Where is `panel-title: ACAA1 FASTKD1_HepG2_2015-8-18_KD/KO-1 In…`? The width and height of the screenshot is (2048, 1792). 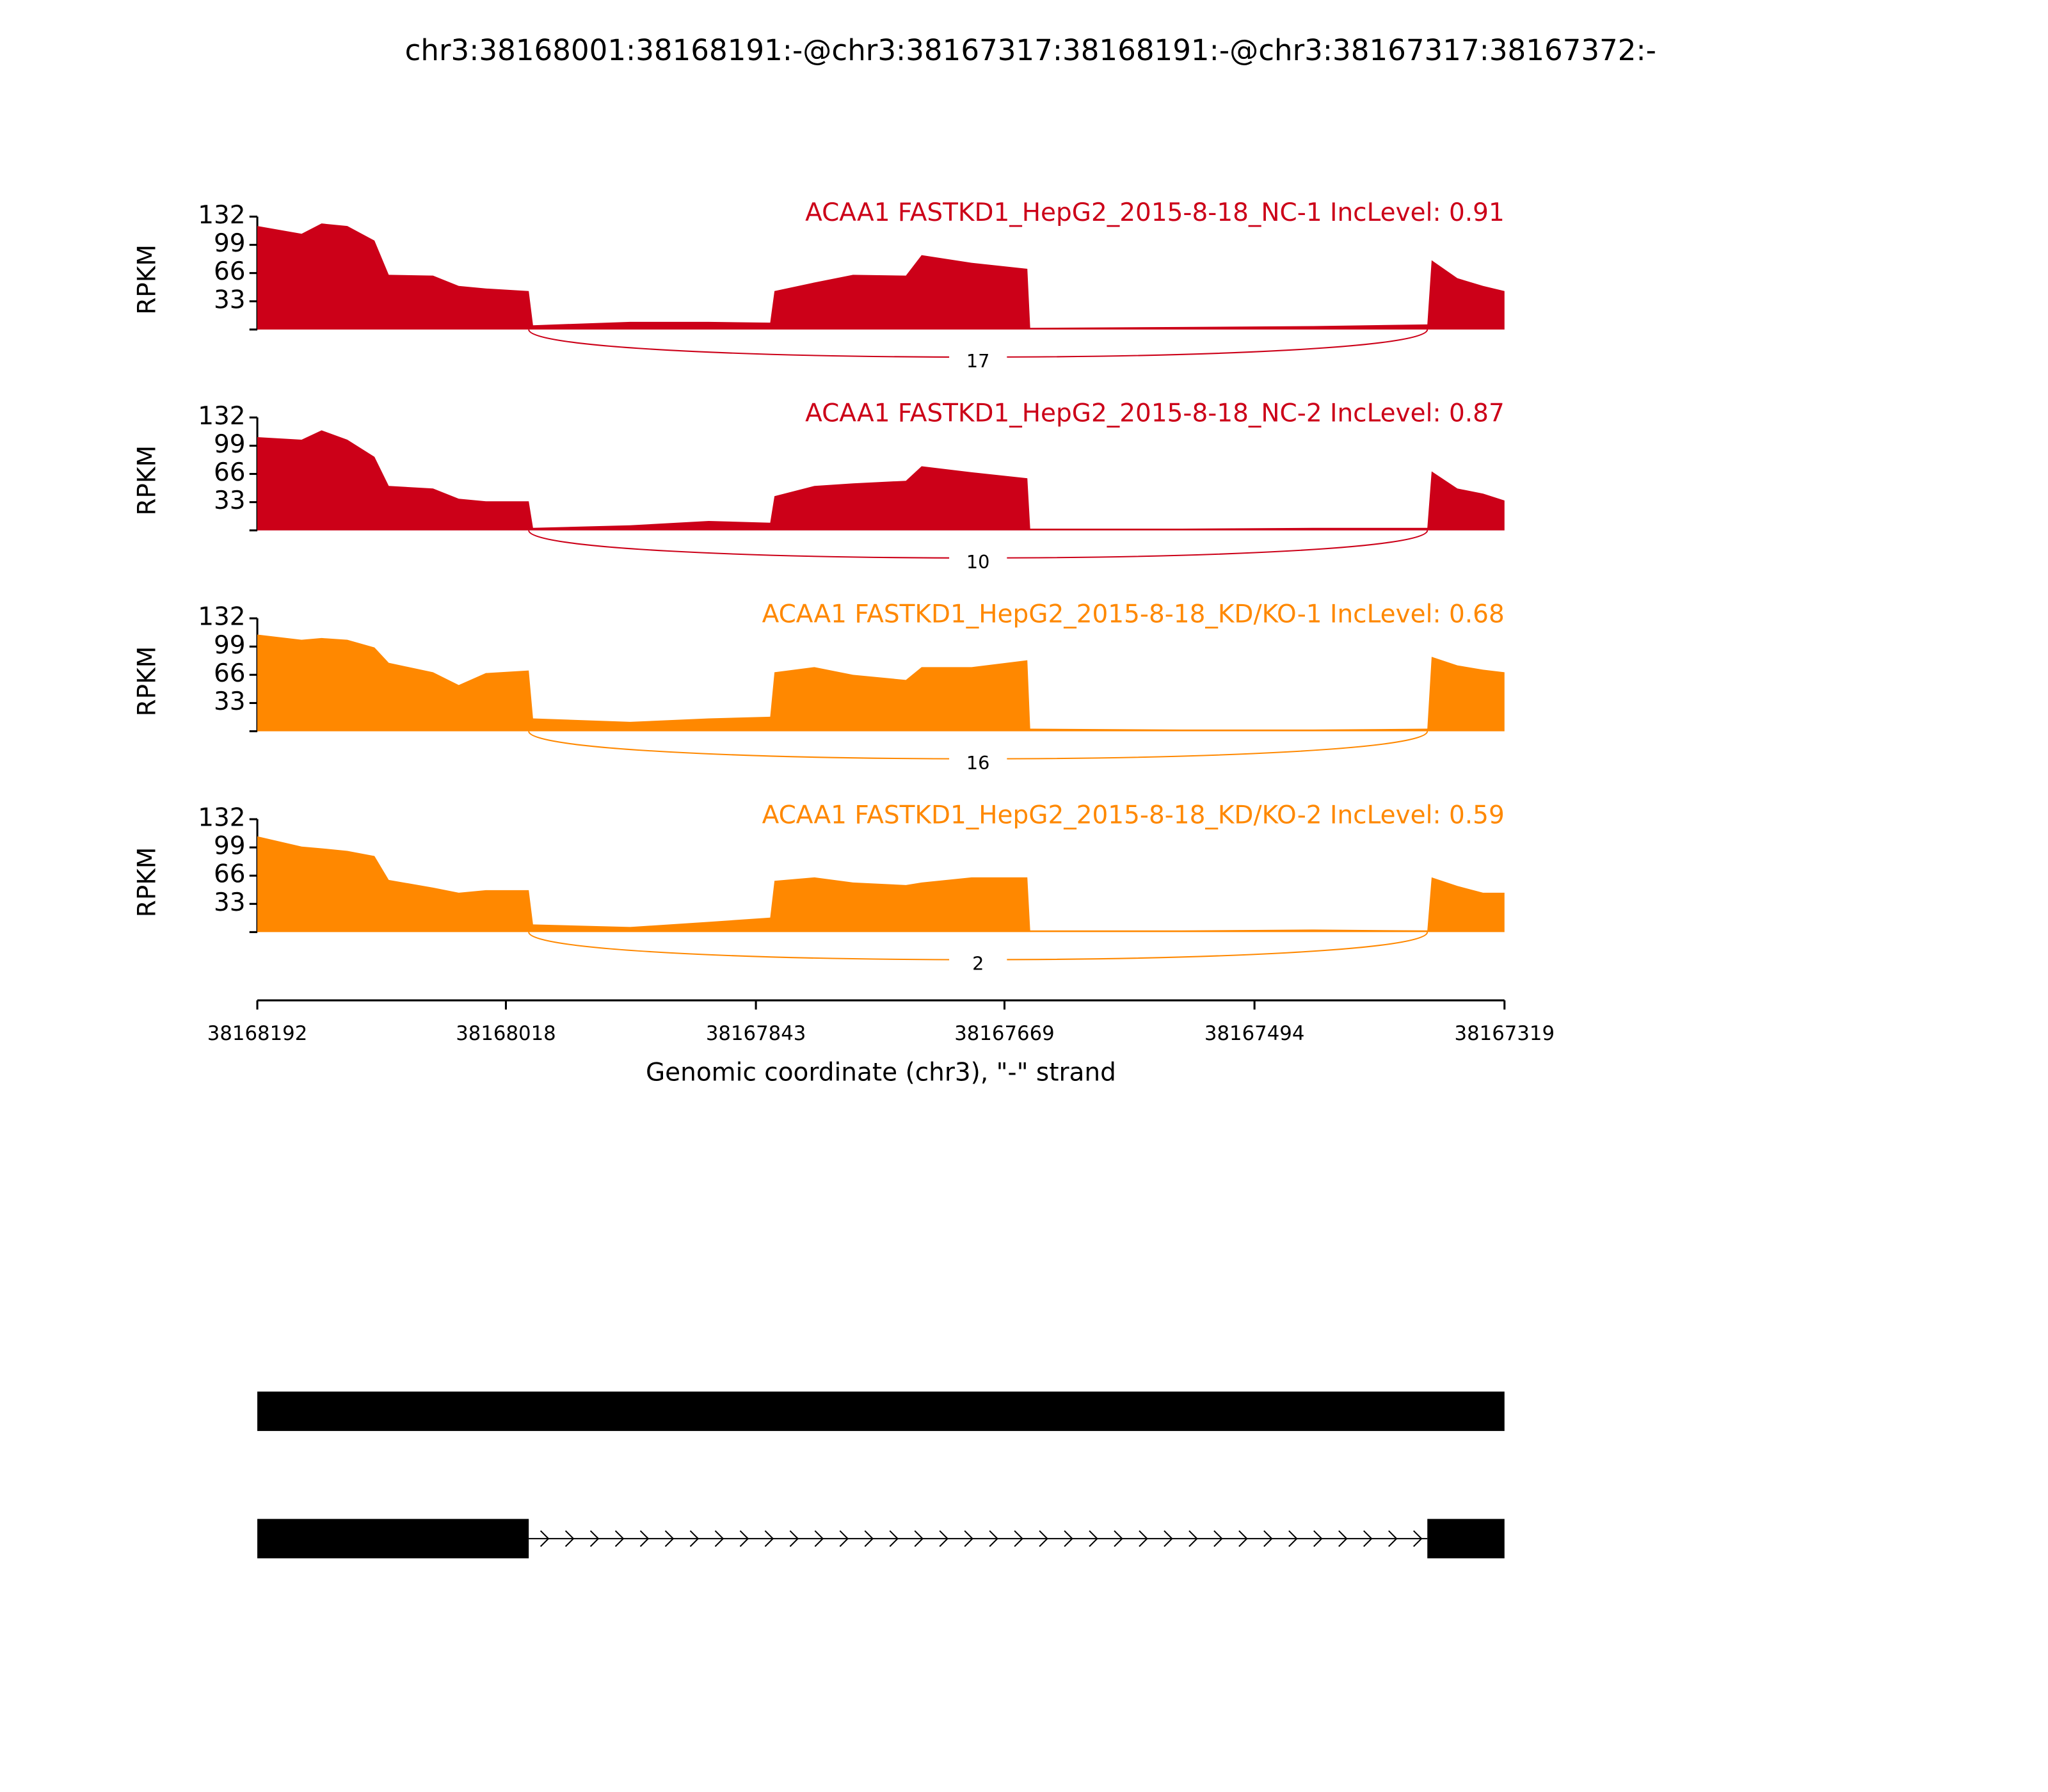
panel-title: ACAA1 FASTKD1_HepG2_2015-8-18_KD/KO-1 In… is located at coordinates (1133, 614).